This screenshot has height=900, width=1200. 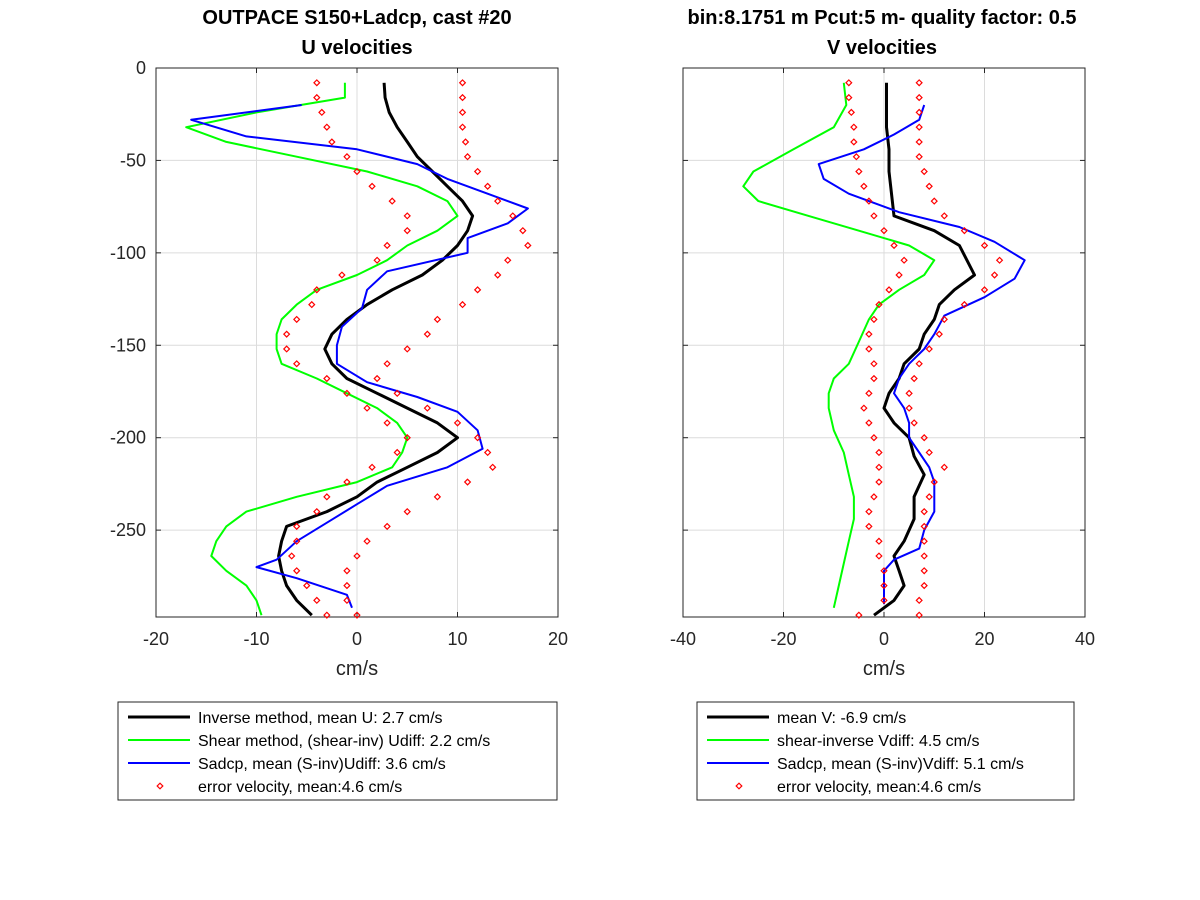 I want to click on x-tick-label: 20, so click(x=558, y=639).